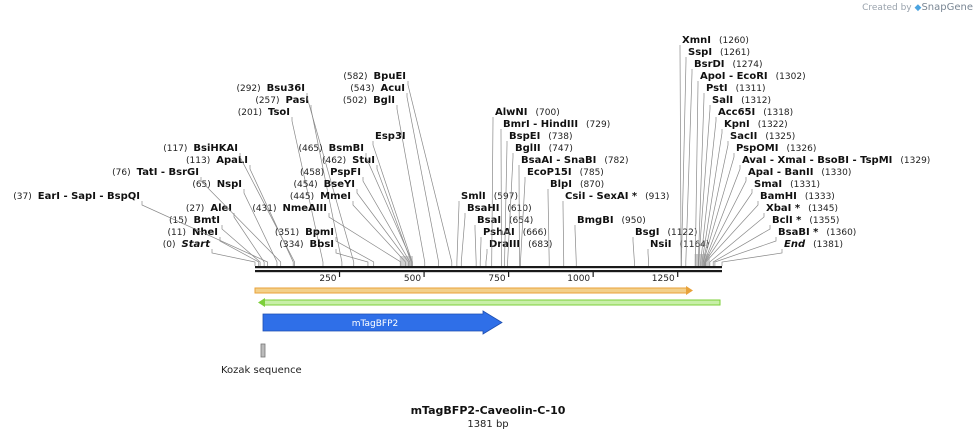 The image size is (977, 439). I want to click on kozak-box, so click(263, 350).